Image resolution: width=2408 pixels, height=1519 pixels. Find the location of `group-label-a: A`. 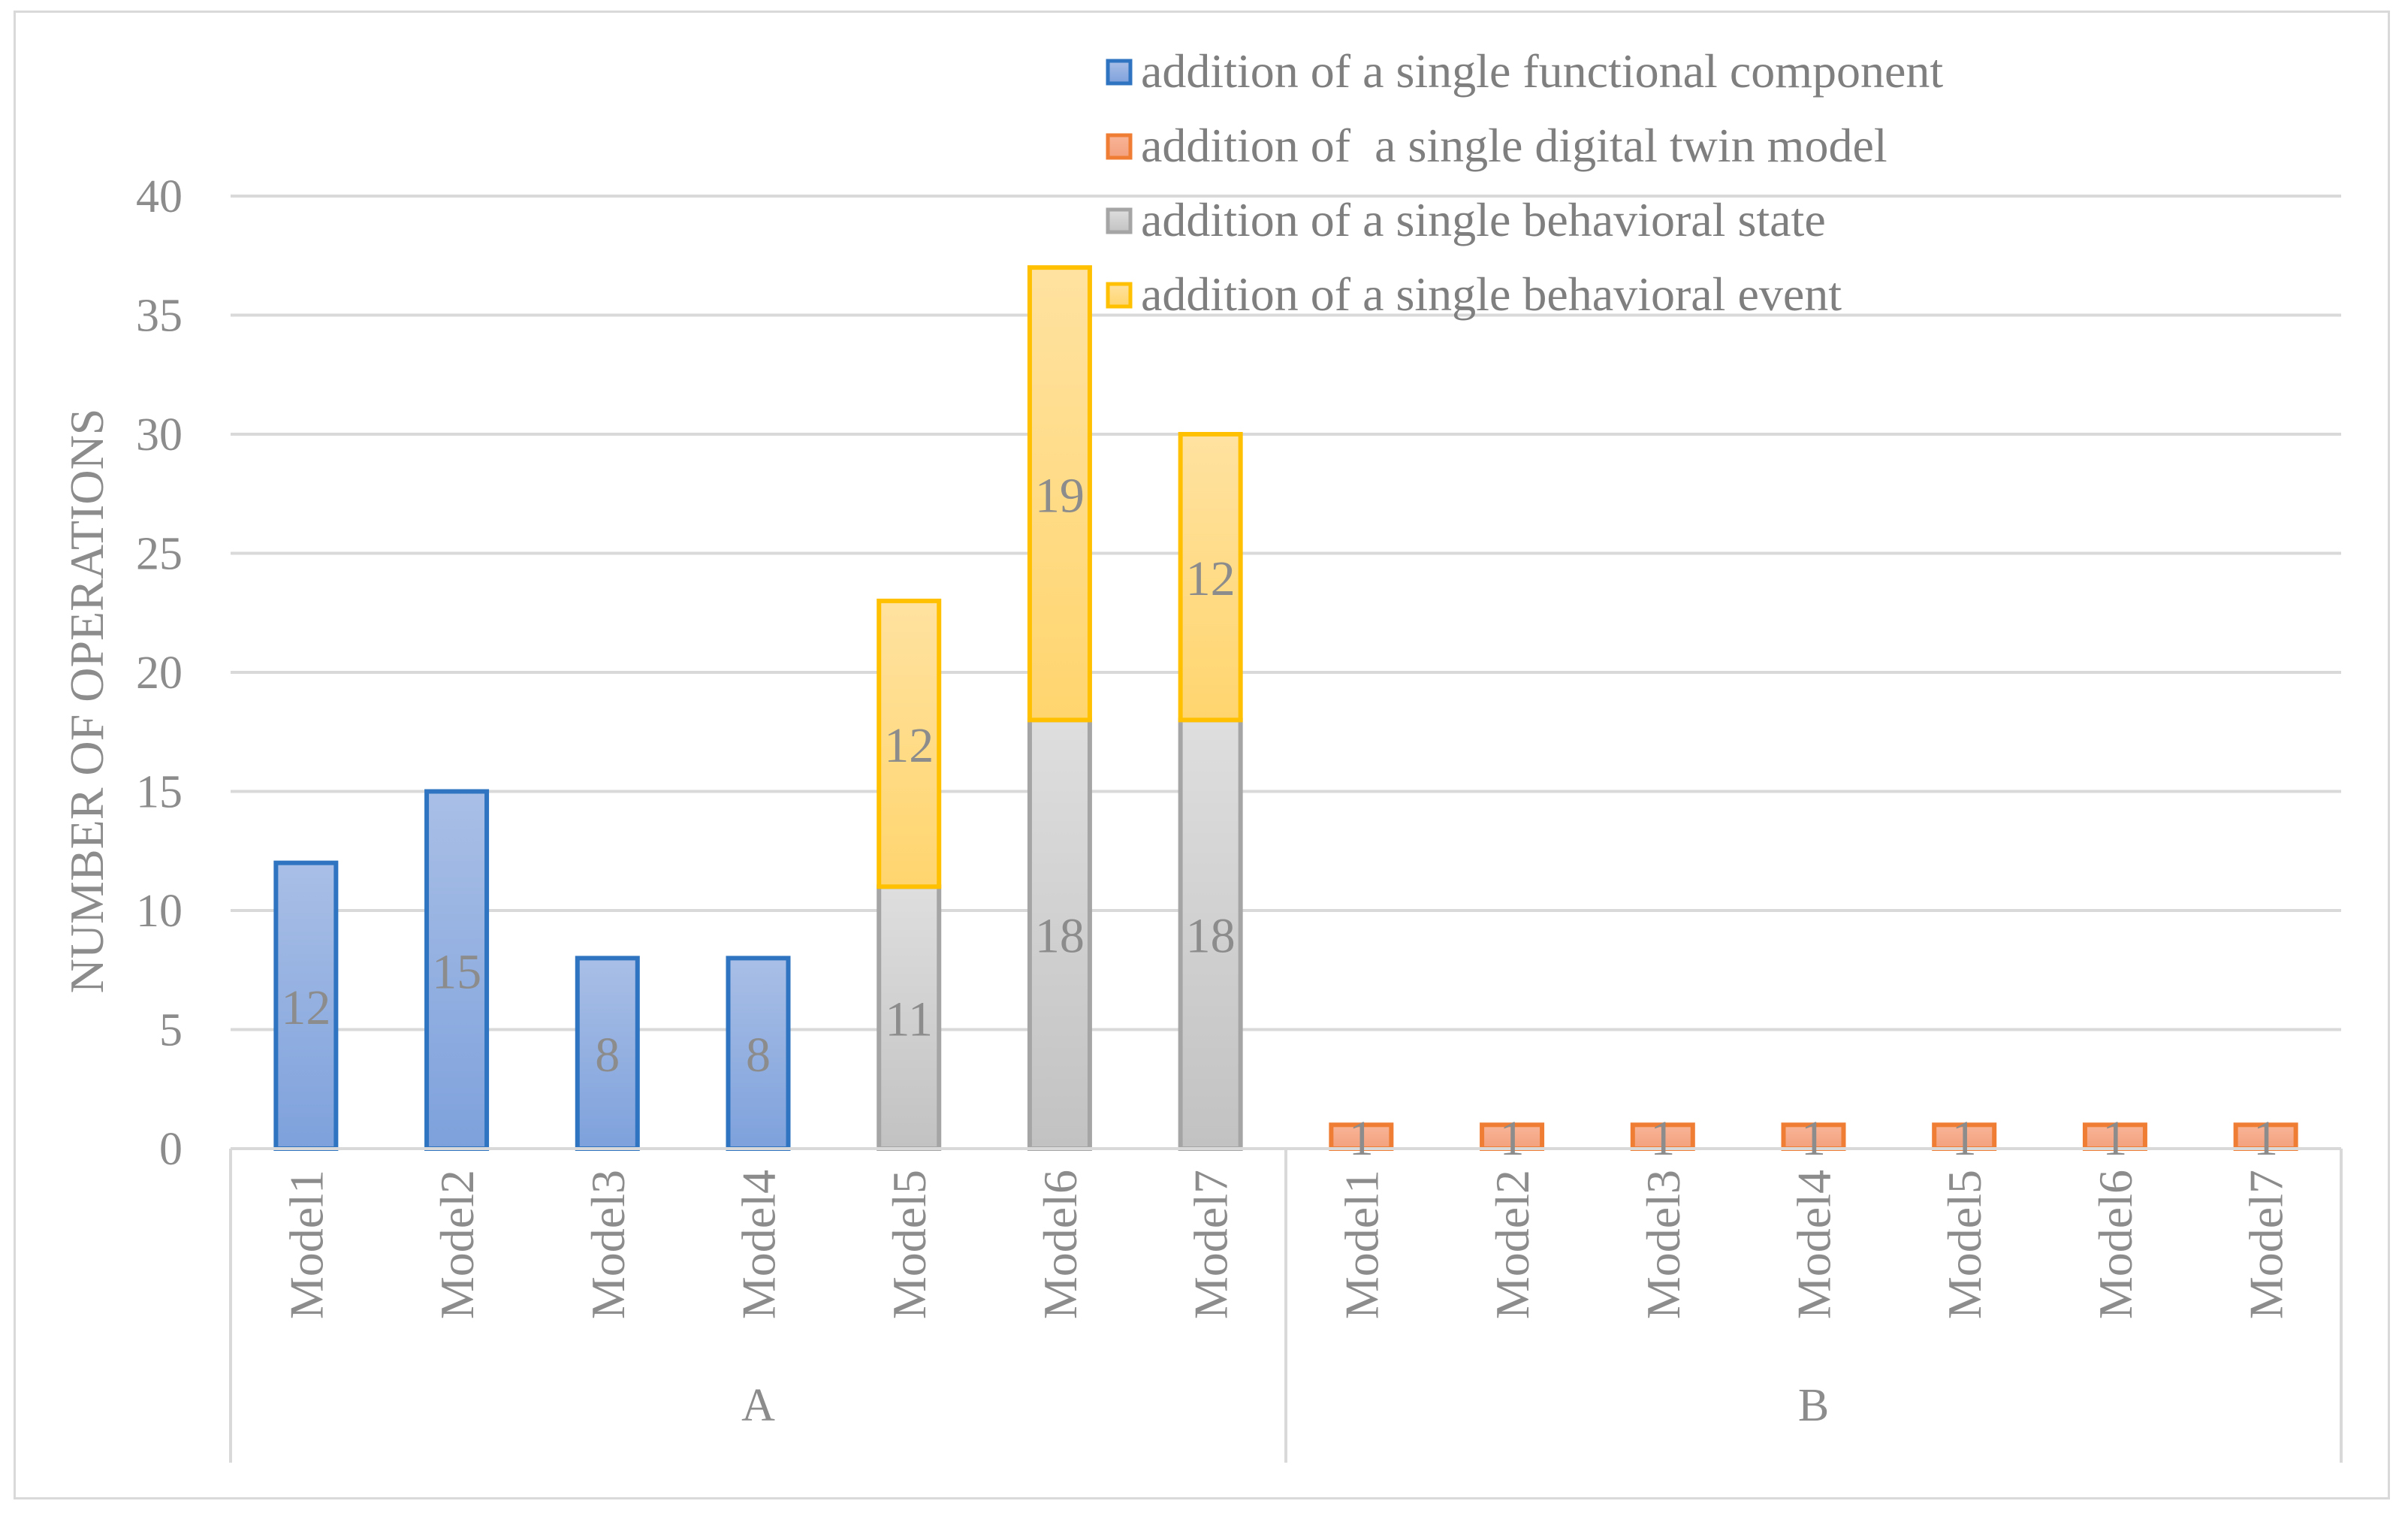

group-label-a: A is located at coordinates (758, 1406).